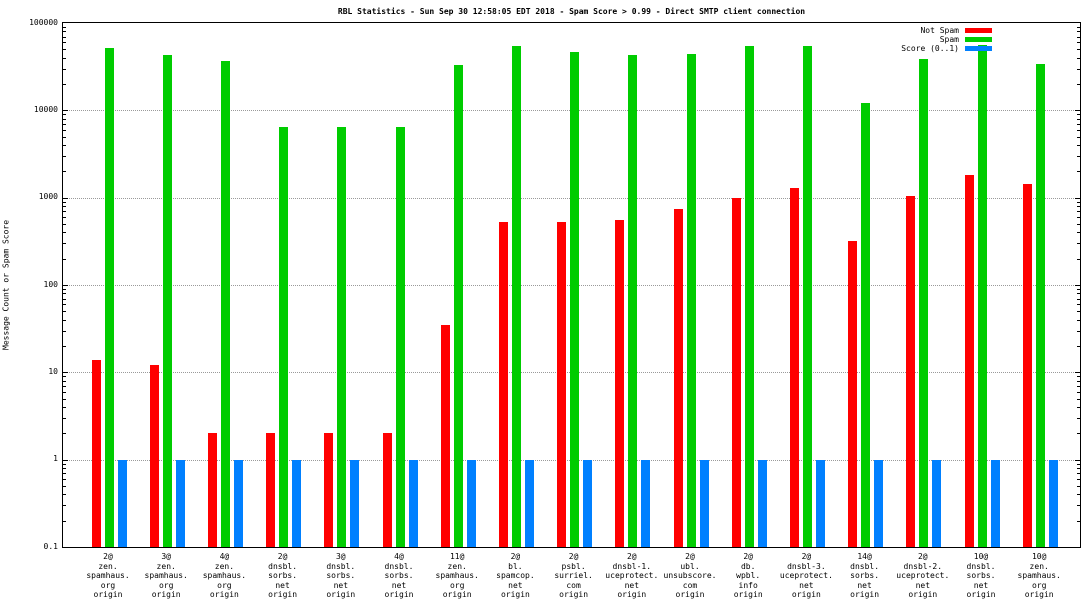 Image resolution: width=1088 pixels, height=612 pixels. What do you see at coordinates (1039, 576) in the screenshot?
I see `x-category-label: 10@ zen. spamhaus. org origin` at bounding box center [1039, 576].